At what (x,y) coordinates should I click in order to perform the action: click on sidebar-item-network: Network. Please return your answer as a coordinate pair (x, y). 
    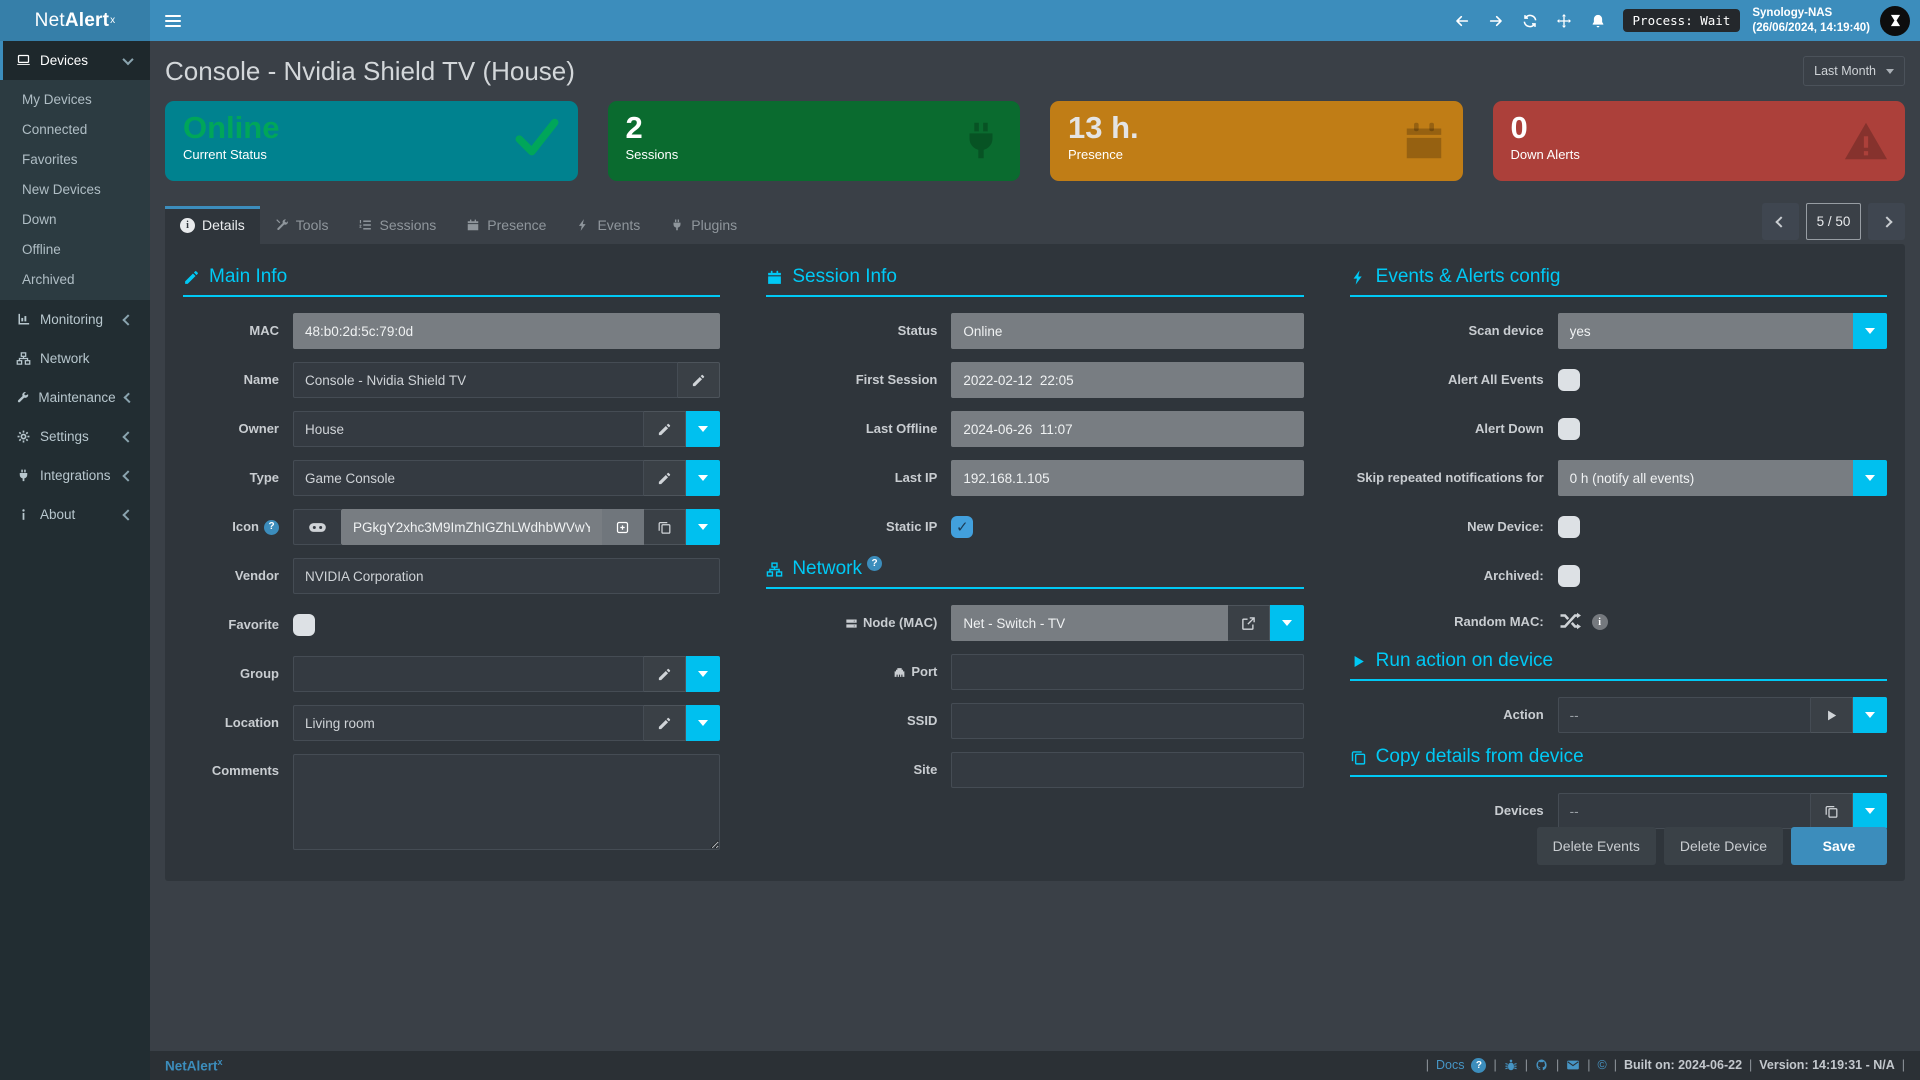
    Looking at the image, I should click on (75, 358).